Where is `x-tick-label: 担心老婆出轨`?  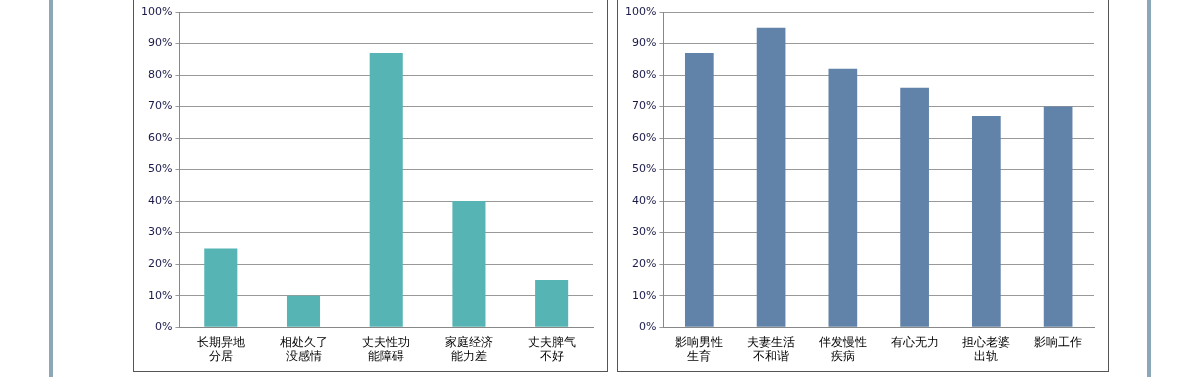
x-tick-label: 担心老婆出轨 is located at coordinates (986, 348).